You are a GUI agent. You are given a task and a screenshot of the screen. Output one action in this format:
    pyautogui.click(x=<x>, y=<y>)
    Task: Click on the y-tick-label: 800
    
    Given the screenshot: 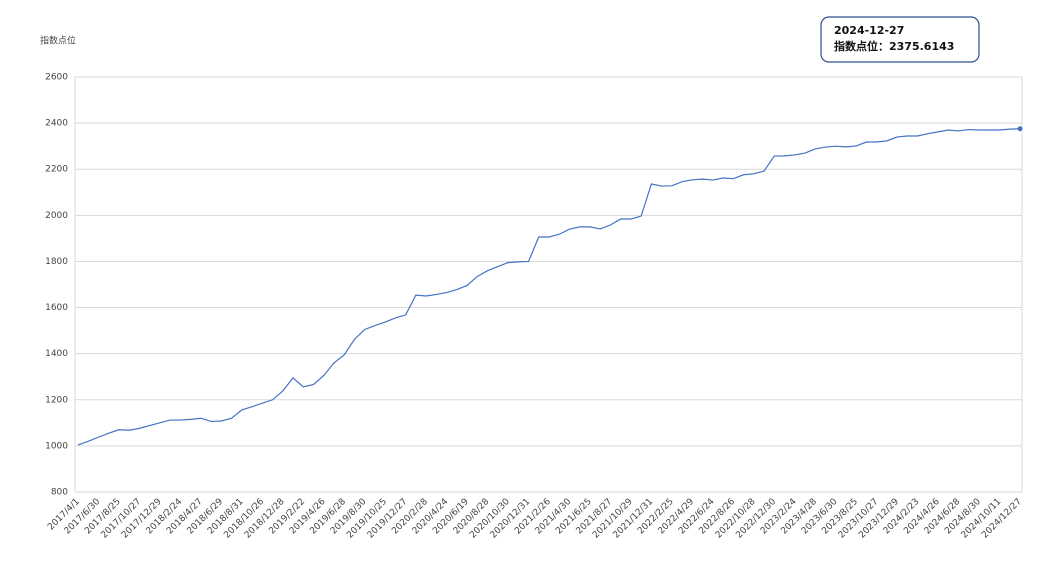 What is the action you would take?
    pyautogui.click(x=59, y=493)
    